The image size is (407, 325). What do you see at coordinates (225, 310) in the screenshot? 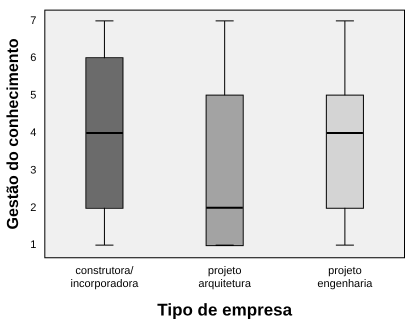
I see `x-axis-title: Tipo de empresa` at bounding box center [225, 310].